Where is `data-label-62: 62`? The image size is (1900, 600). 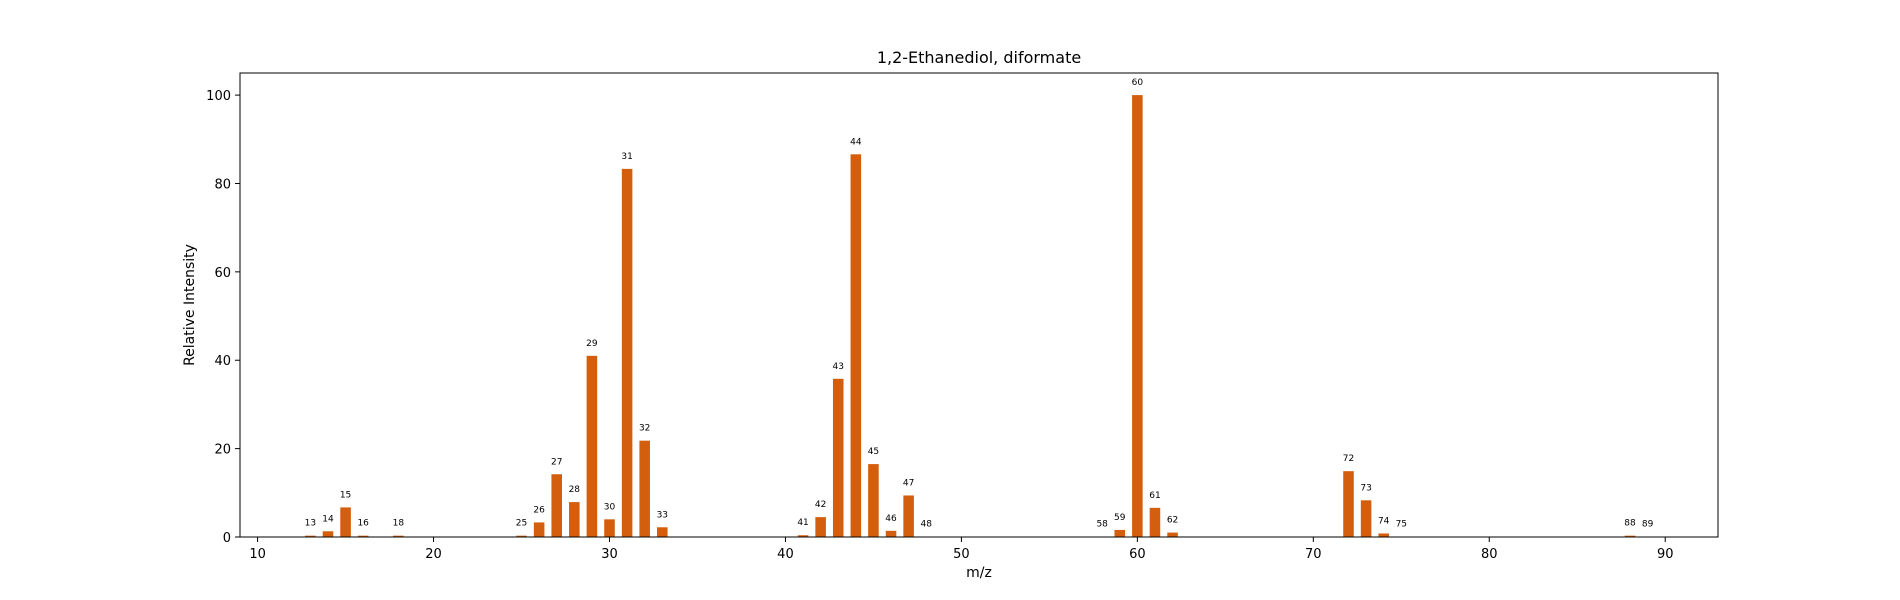 data-label-62: 62 is located at coordinates (1172, 521).